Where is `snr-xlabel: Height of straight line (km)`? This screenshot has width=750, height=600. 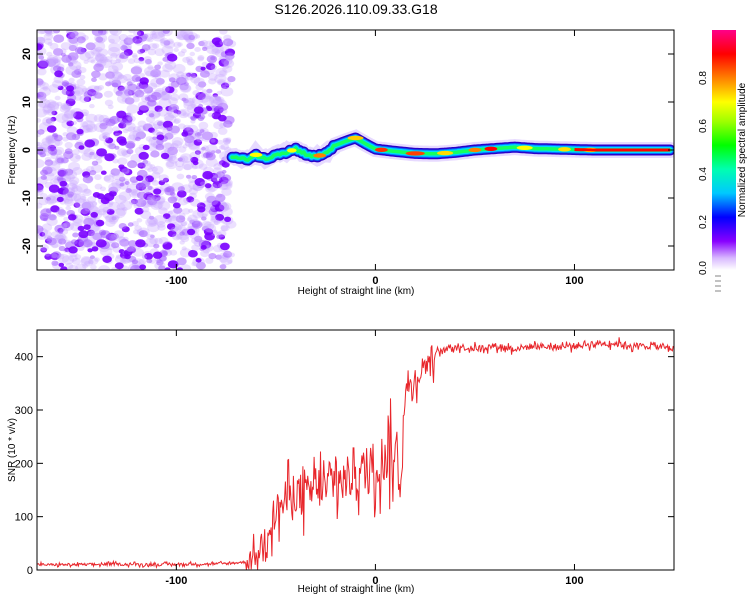
snr-xlabel: Height of straight line (km) is located at coordinates (356, 589).